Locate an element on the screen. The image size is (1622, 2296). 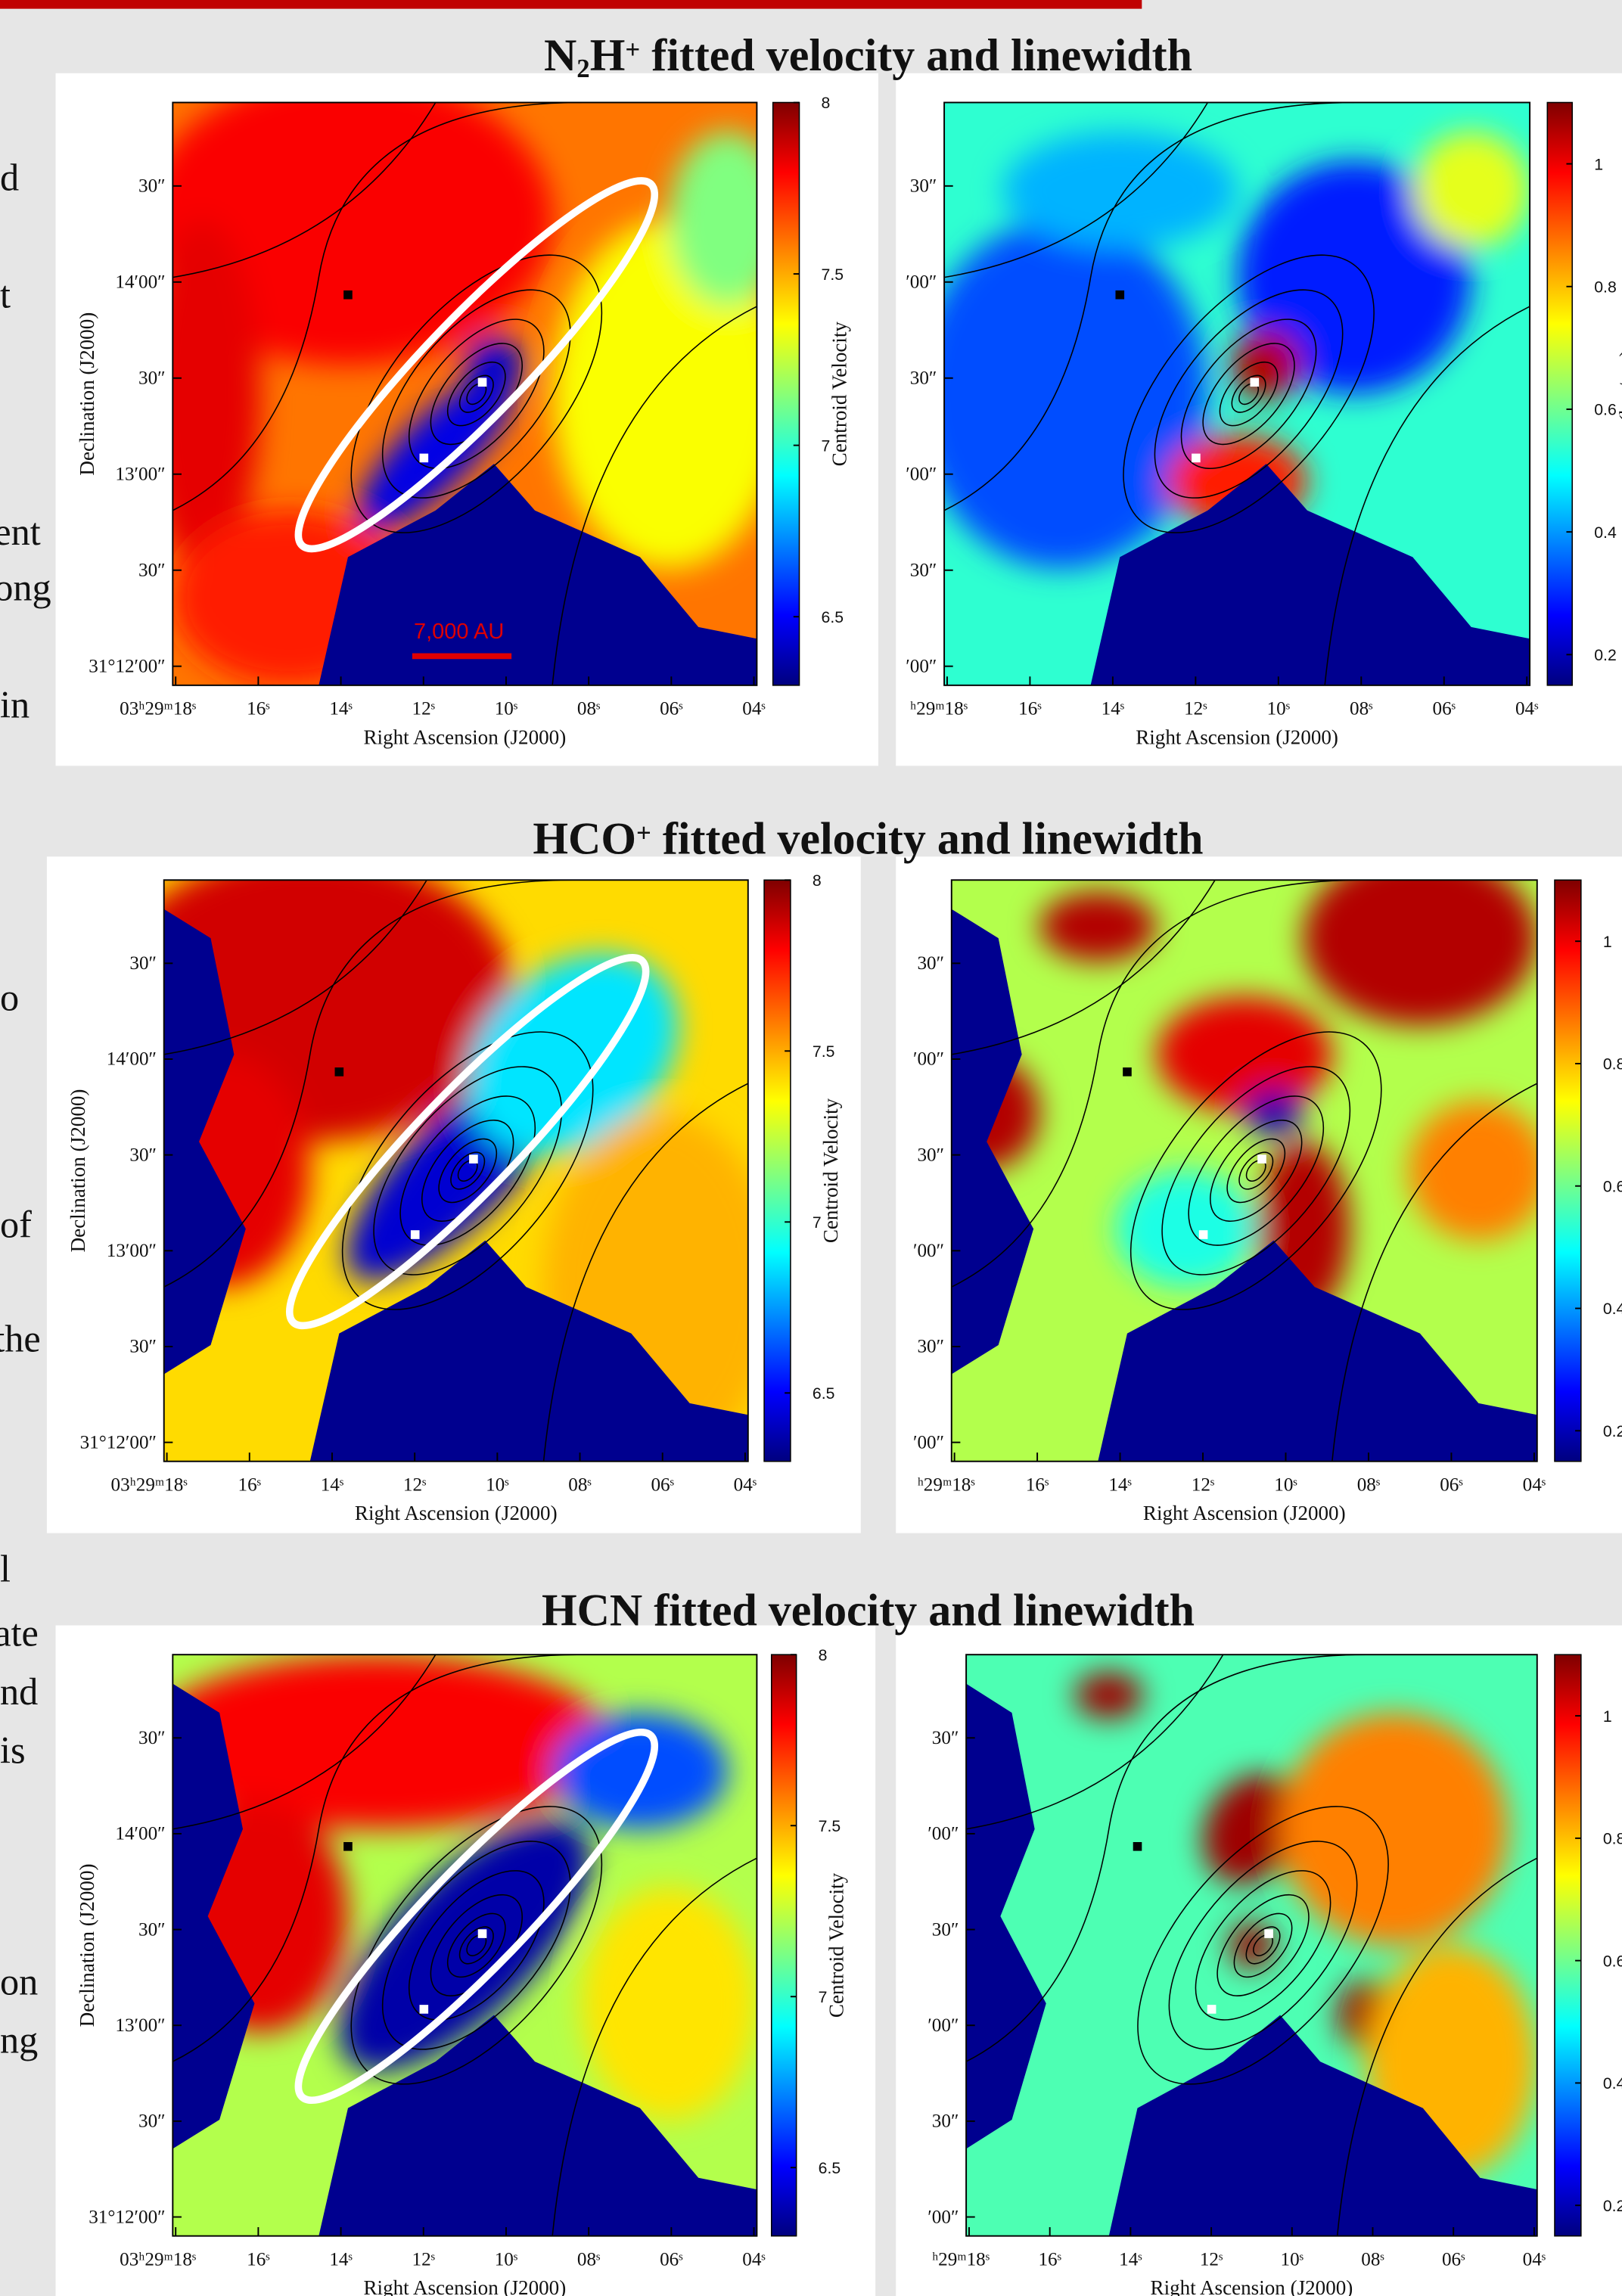
x-tick-label: 03ʰ29ᵐ18ˢ is located at coordinates (149, 1484).